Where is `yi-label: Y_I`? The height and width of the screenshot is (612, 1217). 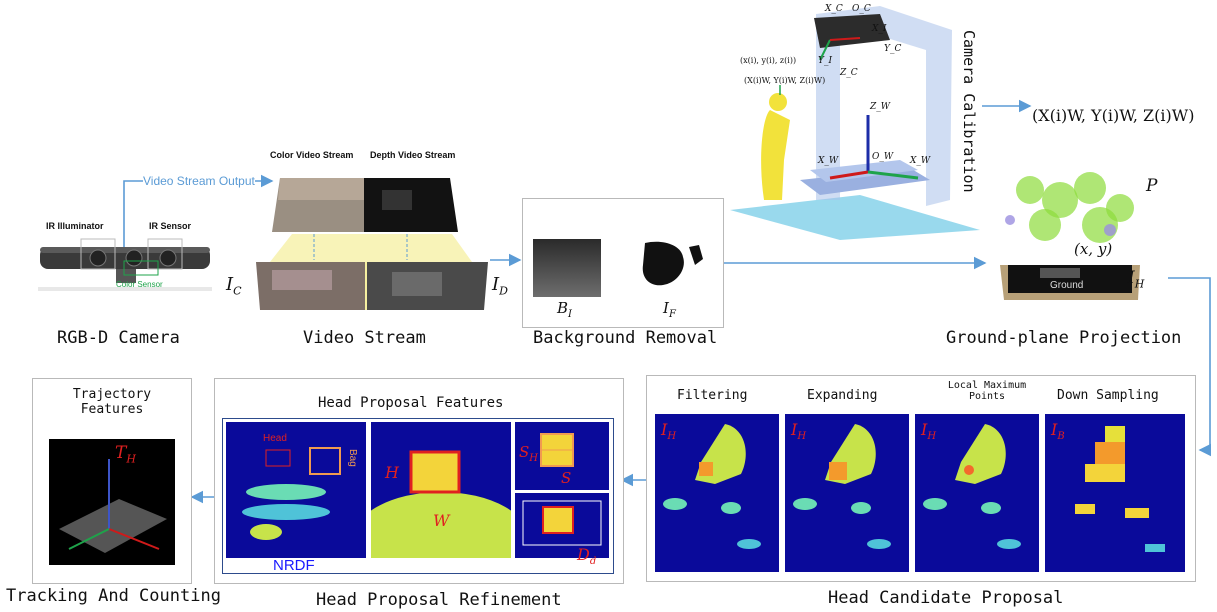 yi-label: Y_I is located at coordinates (825, 61).